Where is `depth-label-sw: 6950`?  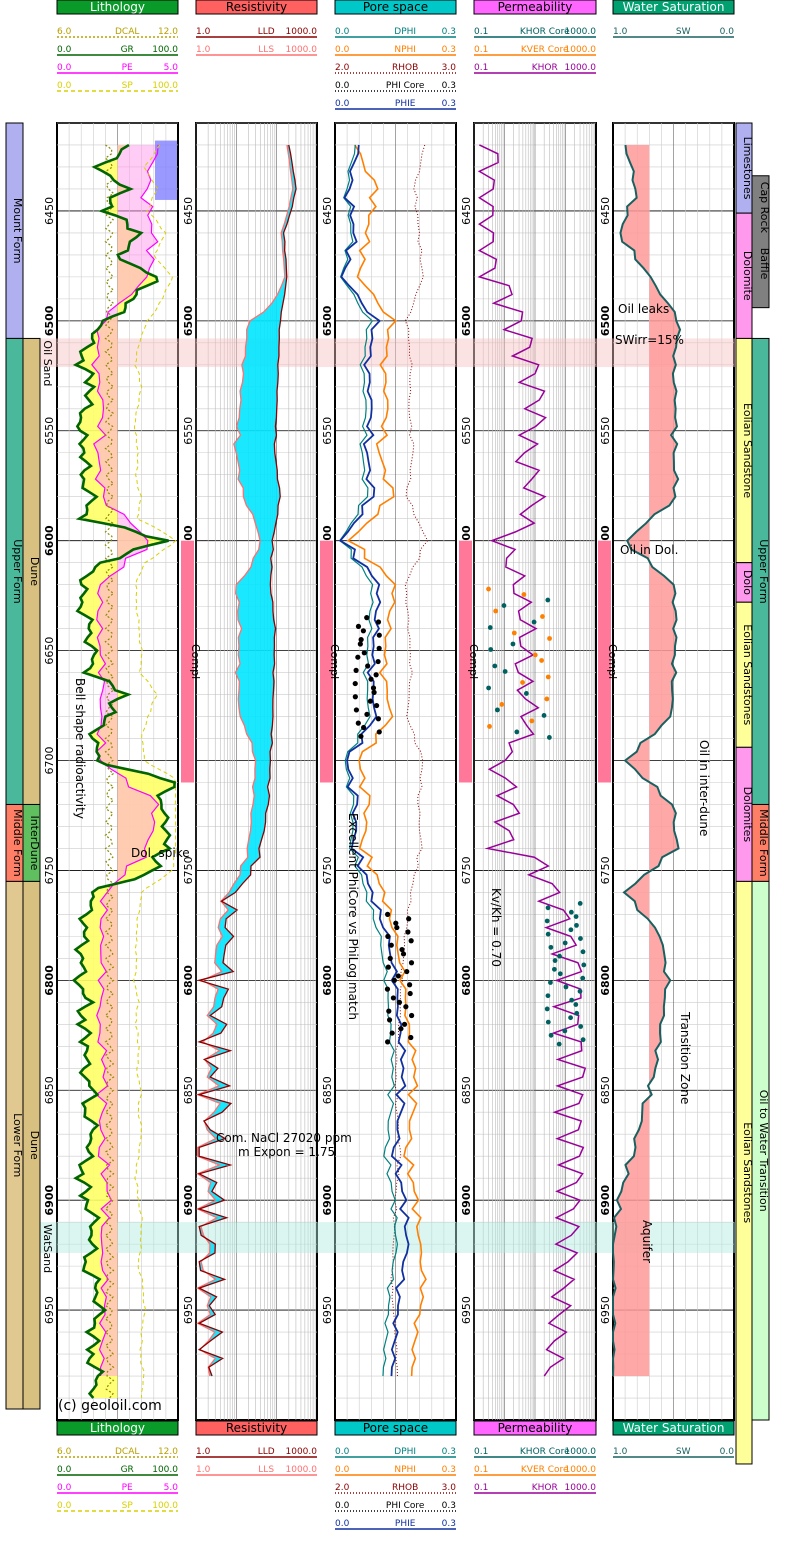
depth-label-sw: 6950 is located at coordinates (605, 1310).